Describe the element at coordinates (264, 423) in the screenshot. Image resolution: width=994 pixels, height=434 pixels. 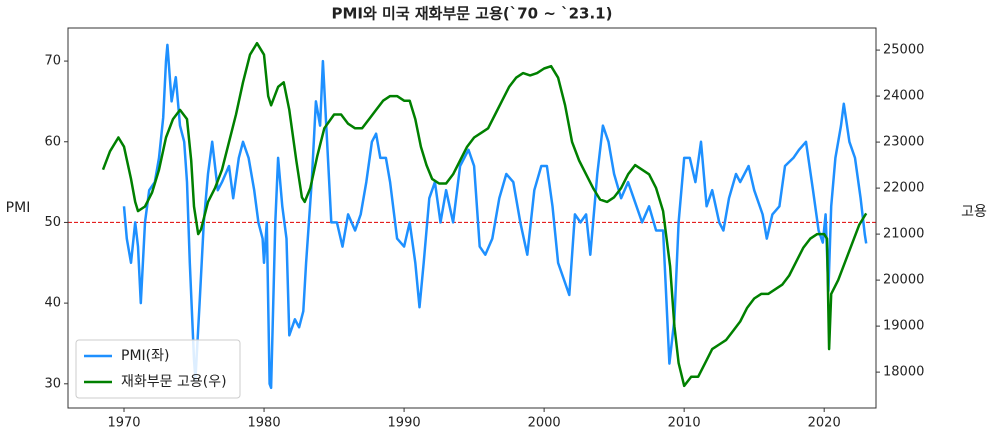
I see `x-tick-label: 1980` at that location.